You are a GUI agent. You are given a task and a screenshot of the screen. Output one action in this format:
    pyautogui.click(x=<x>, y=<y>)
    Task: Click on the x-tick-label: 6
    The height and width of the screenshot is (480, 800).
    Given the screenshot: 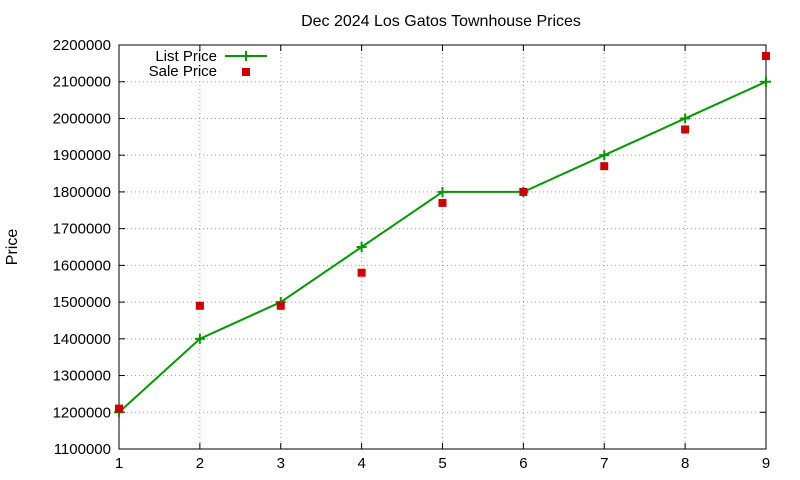 What is the action you would take?
    pyautogui.click(x=523, y=463)
    